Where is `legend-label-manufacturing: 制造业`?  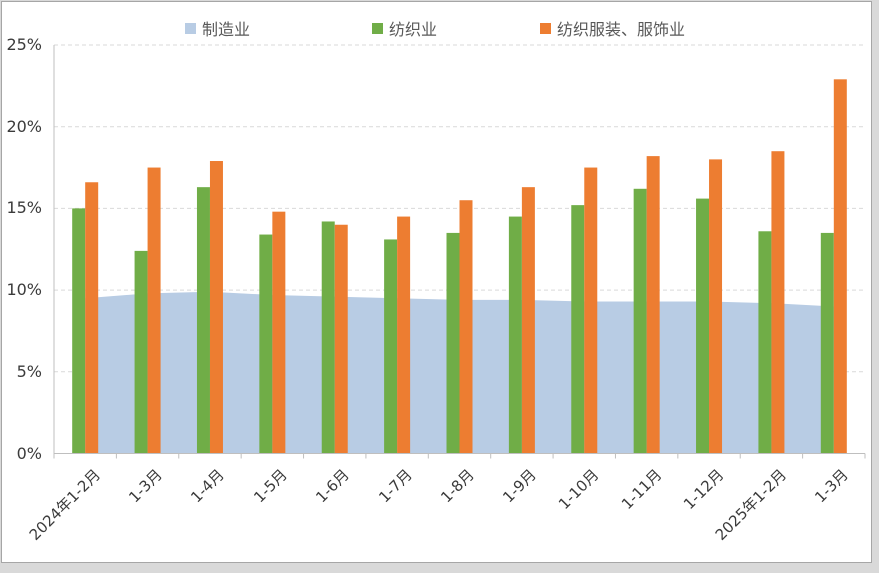 legend-label-manufacturing: 制造业 is located at coordinates (226, 29).